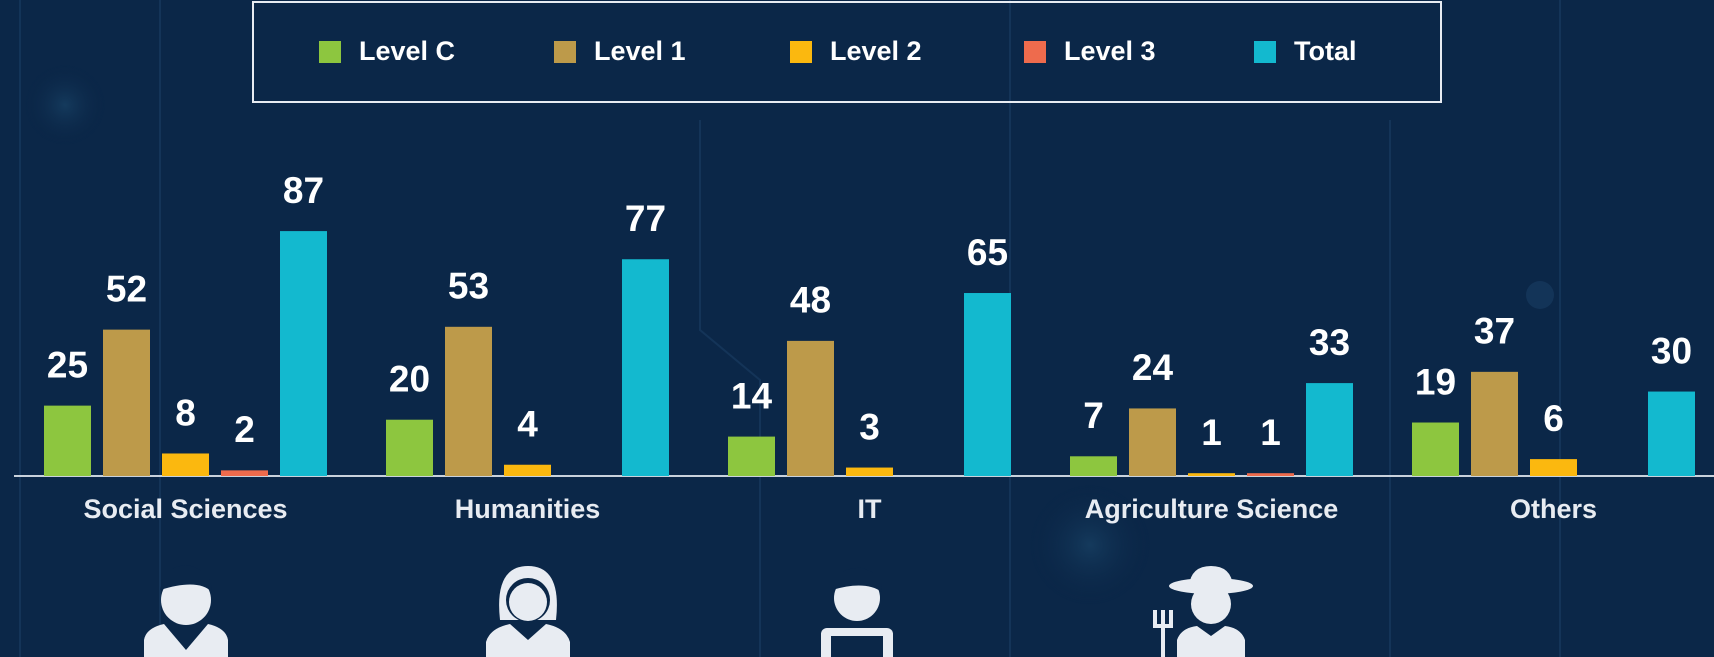 This screenshot has width=1714, height=657. What do you see at coordinates (810, 300) in the screenshot?
I see `data-label: 48` at bounding box center [810, 300].